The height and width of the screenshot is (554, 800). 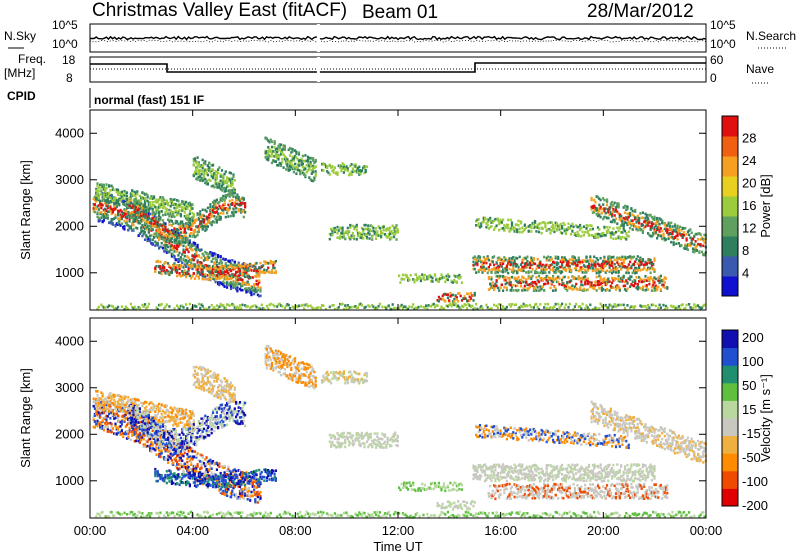 What do you see at coordinates (379, 235) in the screenshot?
I see `power-region-7-cell` at bounding box center [379, 235].